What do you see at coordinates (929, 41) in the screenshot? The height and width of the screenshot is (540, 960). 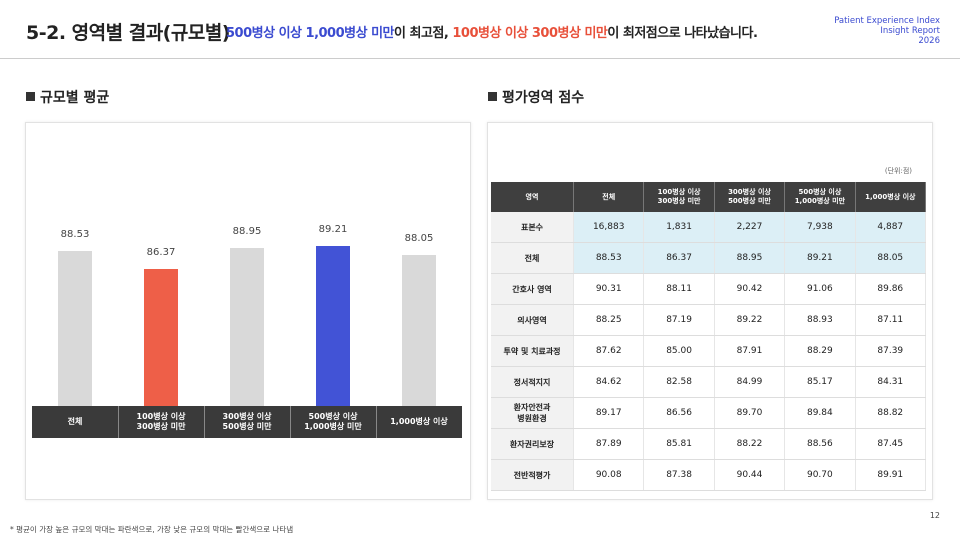 I see `brand-line: 2026` at bounding box center [929, 41].